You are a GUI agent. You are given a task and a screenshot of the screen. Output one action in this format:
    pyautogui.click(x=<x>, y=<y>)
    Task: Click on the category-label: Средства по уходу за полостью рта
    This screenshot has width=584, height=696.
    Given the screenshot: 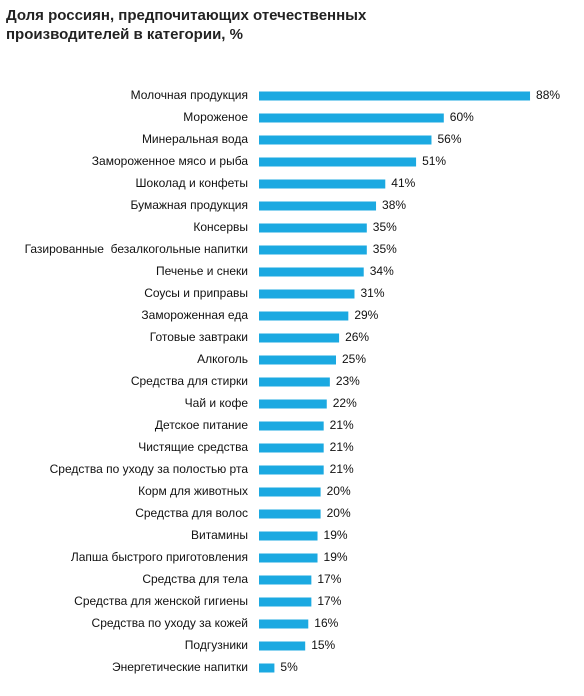 What is the action you would take?
    pyautogui.click(x=149, y=469)
    